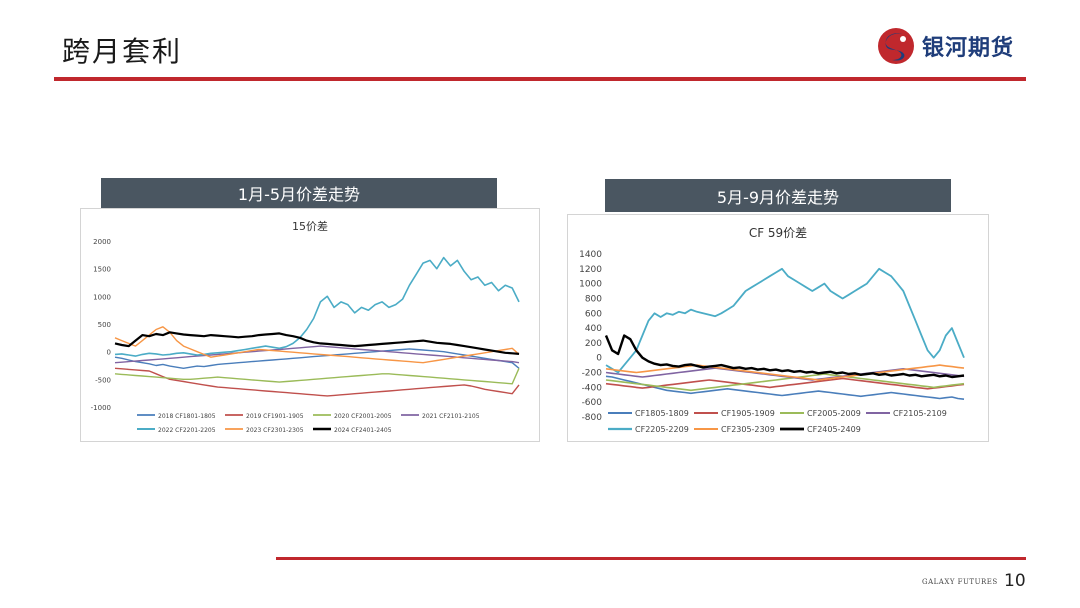 The width and height of the screenshot is (1080, 608). I want to click on y-tick-label: -500, so click(103, 380).